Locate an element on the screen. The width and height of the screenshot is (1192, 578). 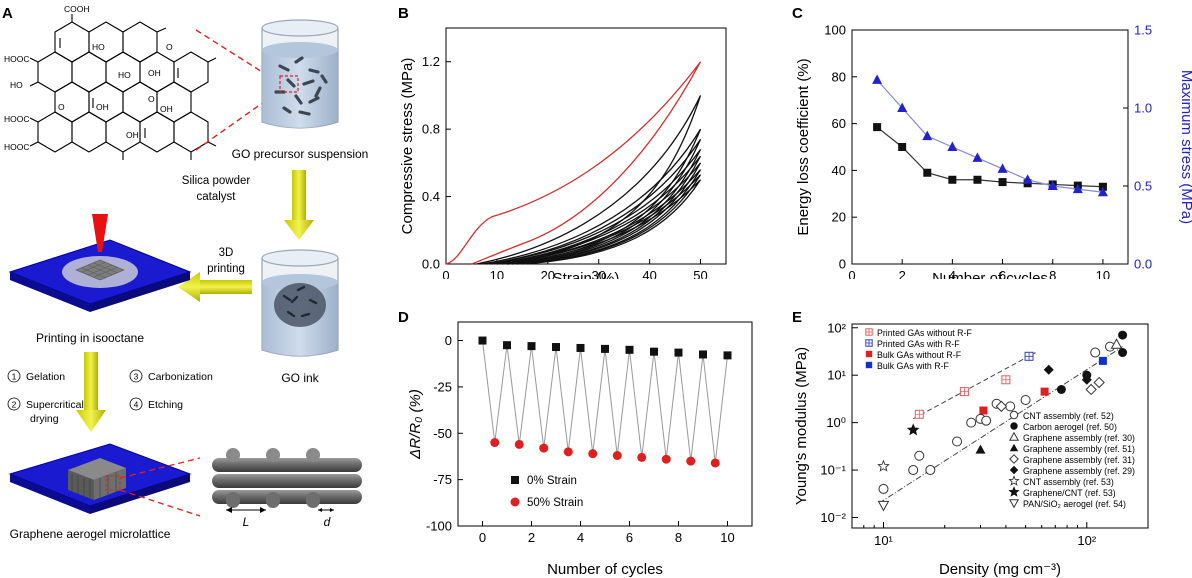
y-tick-label-e-2: 10⁰ is located at coordinates (836, 422).